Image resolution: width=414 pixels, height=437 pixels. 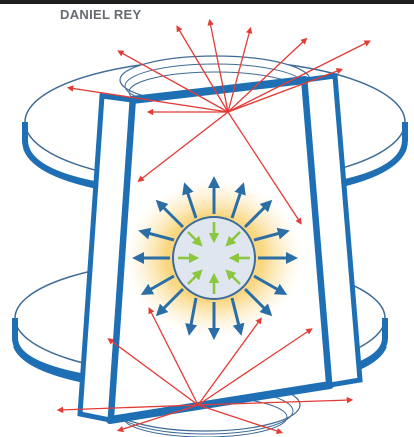 I want to click on top-rule, so click(x=207, y=2).